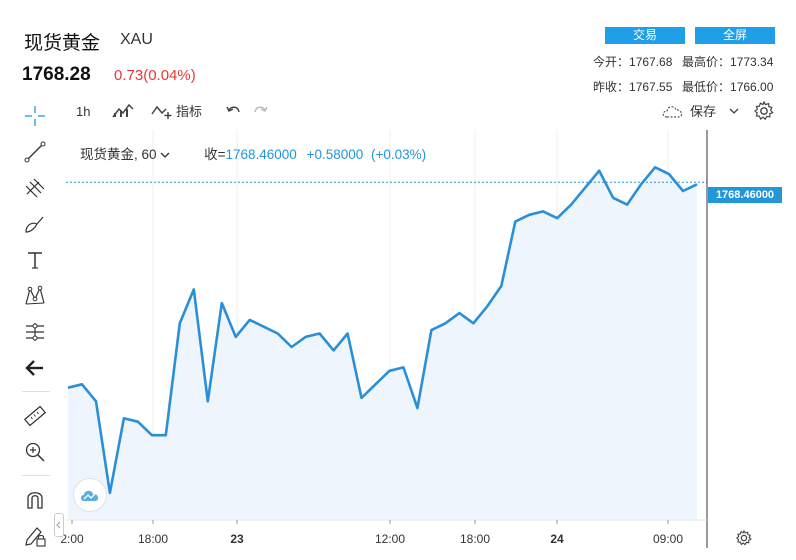 Image resolution: width=796 pixels, height=560 pixels. I want to click on price-change: 0.73(0.04%), so click(155, 75).